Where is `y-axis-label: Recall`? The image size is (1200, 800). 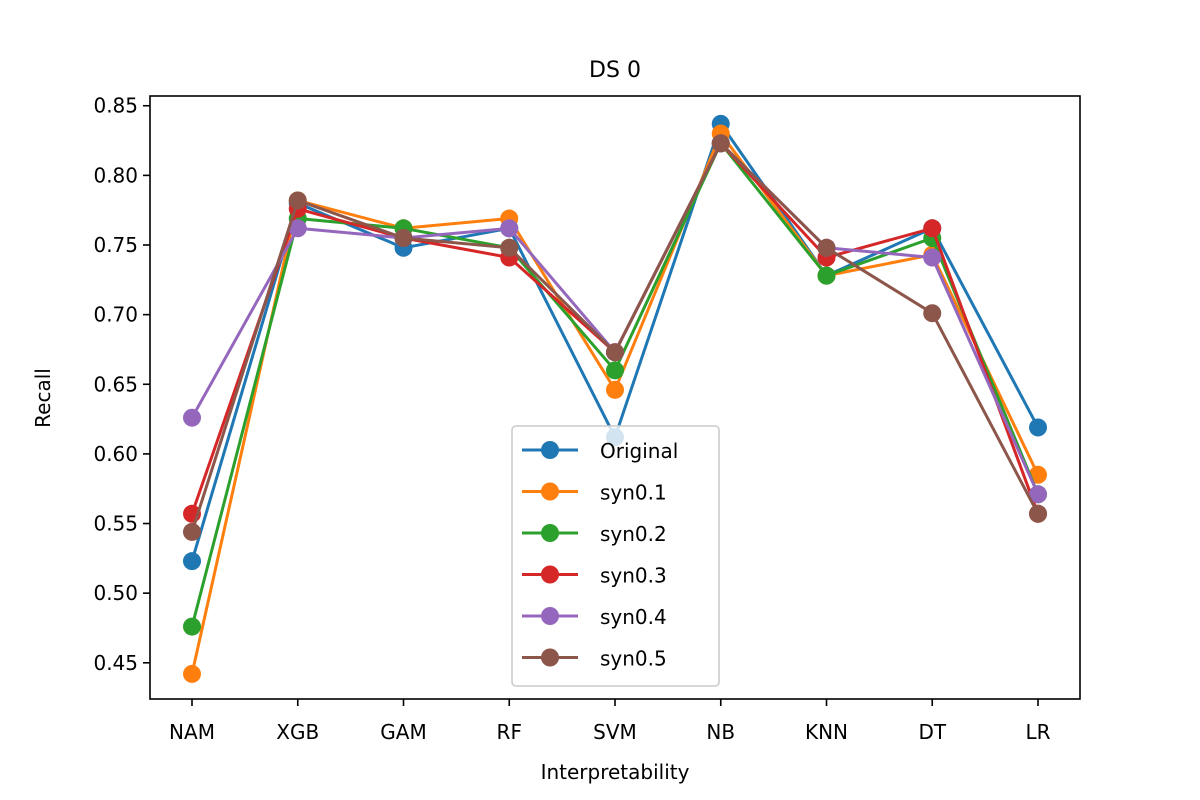
y-axis-label: Recall is located at coordinates (43, 398).